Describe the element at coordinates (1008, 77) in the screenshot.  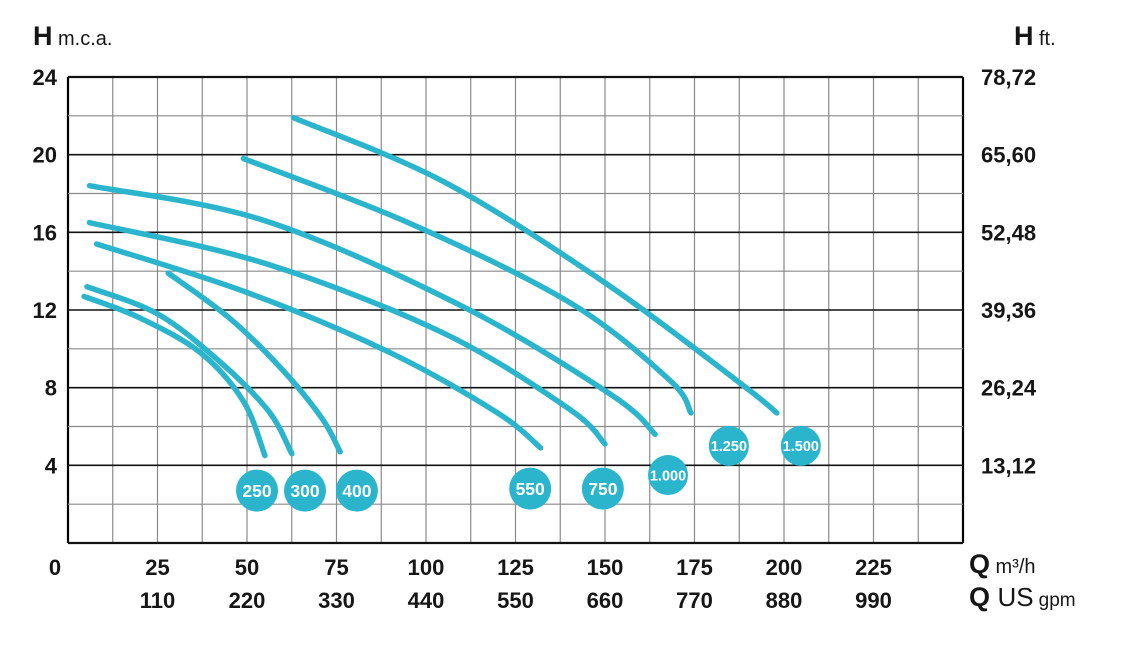
I see `y-tick-right-78,72: 78,72` at that location.